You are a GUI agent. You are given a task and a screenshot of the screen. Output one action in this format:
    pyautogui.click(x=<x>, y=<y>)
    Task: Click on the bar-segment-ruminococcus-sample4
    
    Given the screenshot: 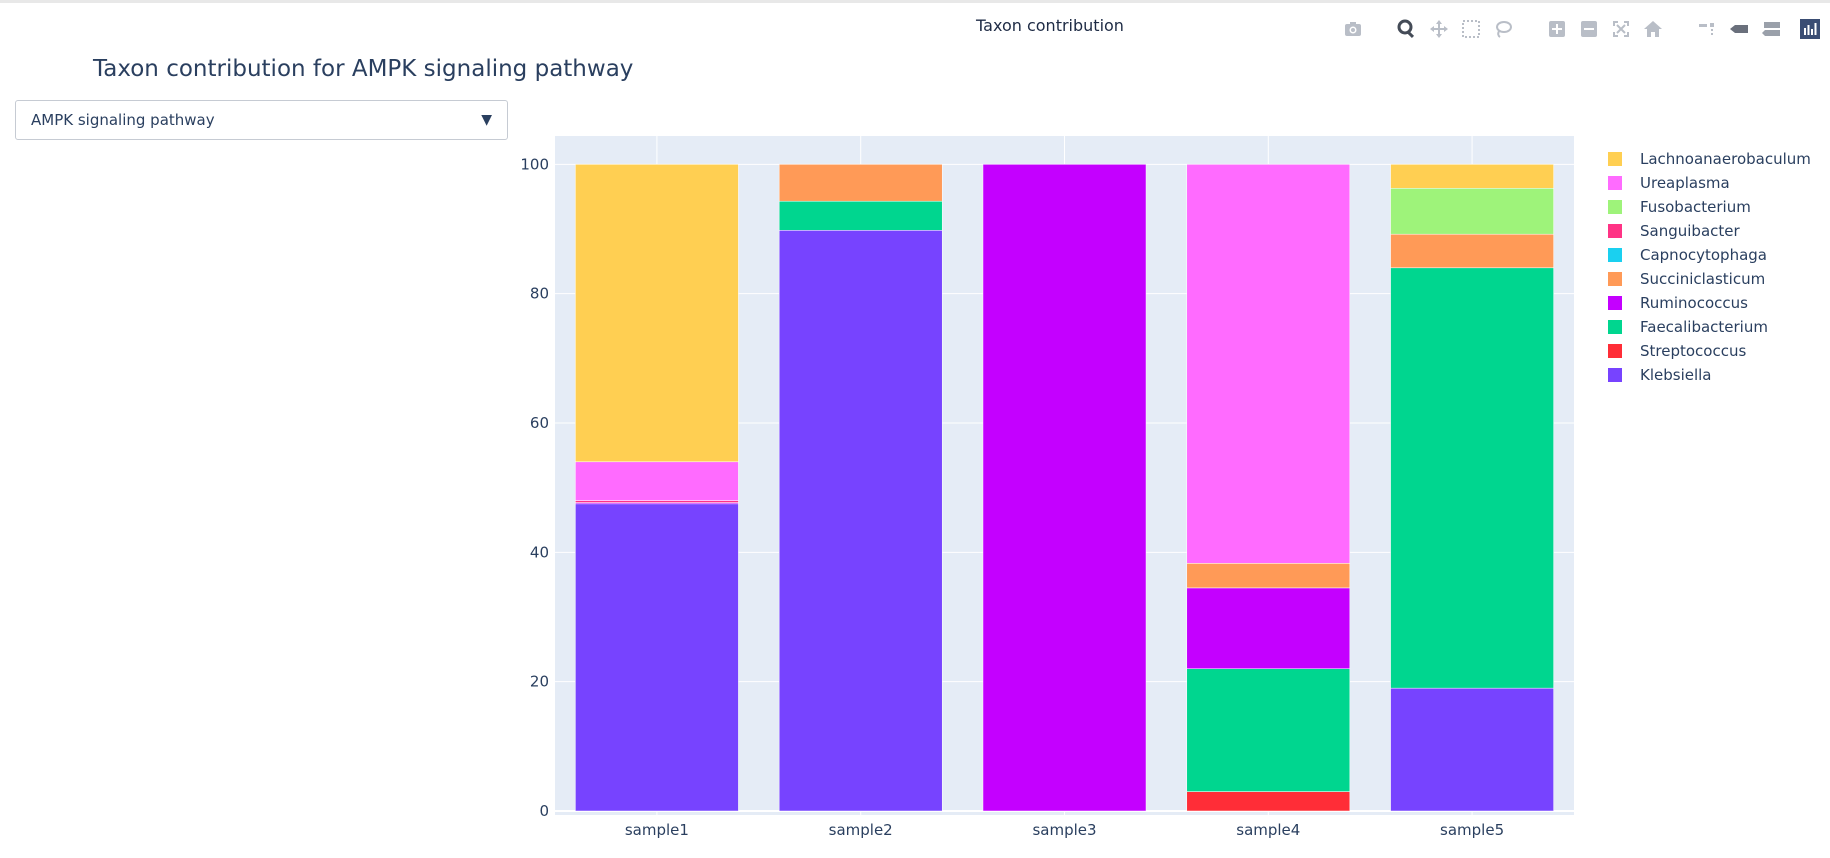 What is the action you would take?
    pyautogui.click(x=1268, y=628)
    